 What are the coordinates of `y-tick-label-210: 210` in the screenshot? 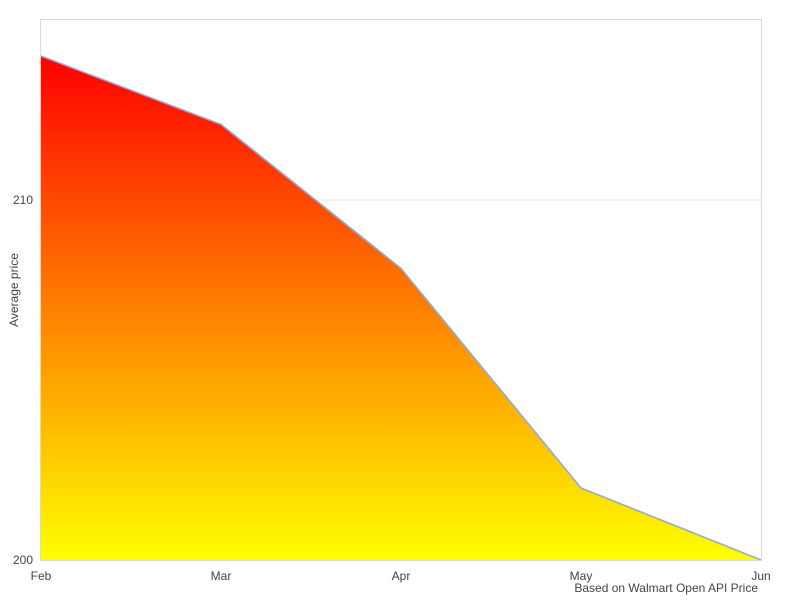 It's located at (22, 200).